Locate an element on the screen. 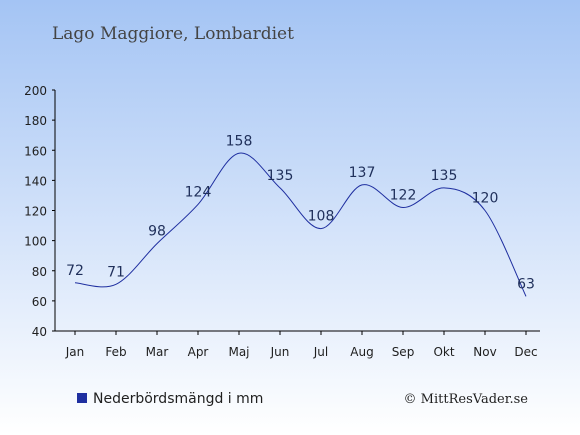 This screenshot has height=435, width=580. data-label: 72 is located at coordinates (75, 271).